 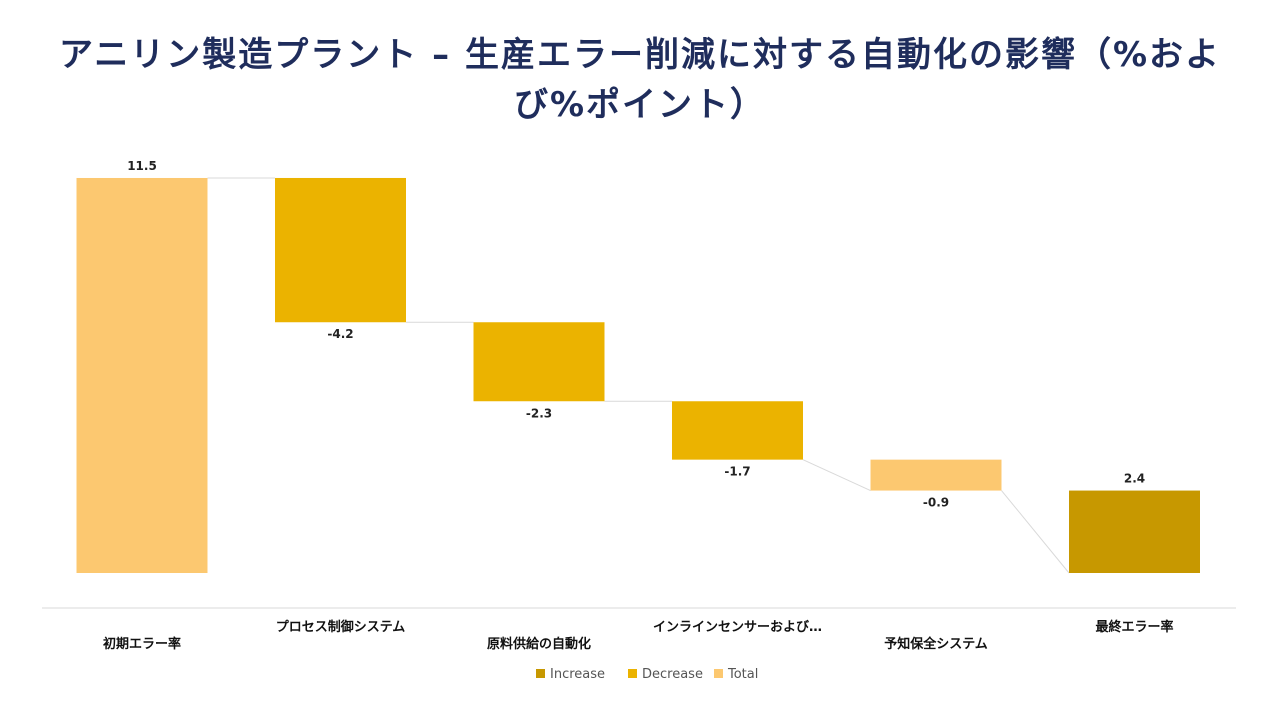 What do you see at coordinates (142, 166) in the screenshot?
I see `data-label: 11.5` at bounding box center [142, 166].